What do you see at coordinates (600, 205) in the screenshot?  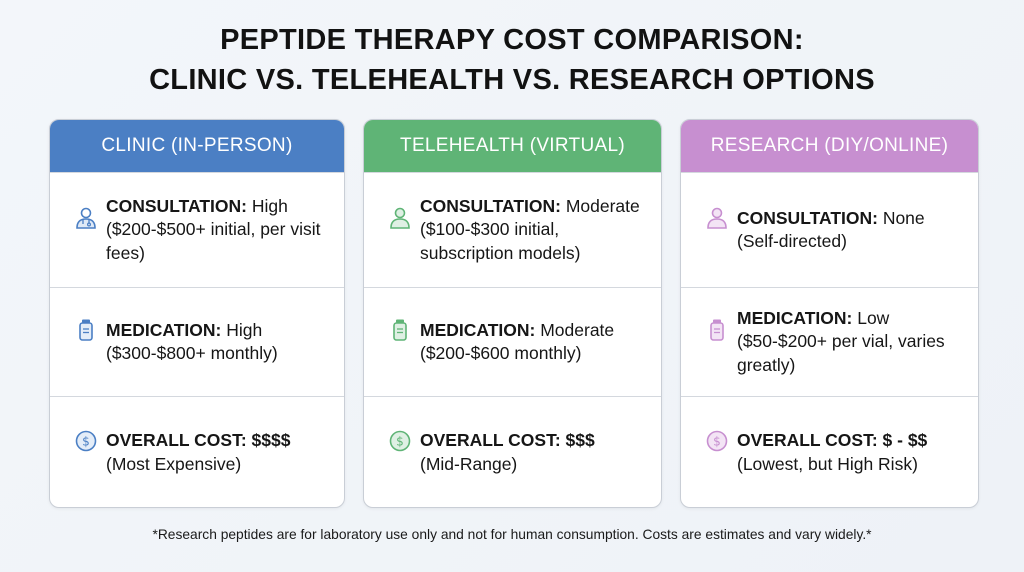 I see `consultation-level: Moderate` at bounding box center [600, 205].